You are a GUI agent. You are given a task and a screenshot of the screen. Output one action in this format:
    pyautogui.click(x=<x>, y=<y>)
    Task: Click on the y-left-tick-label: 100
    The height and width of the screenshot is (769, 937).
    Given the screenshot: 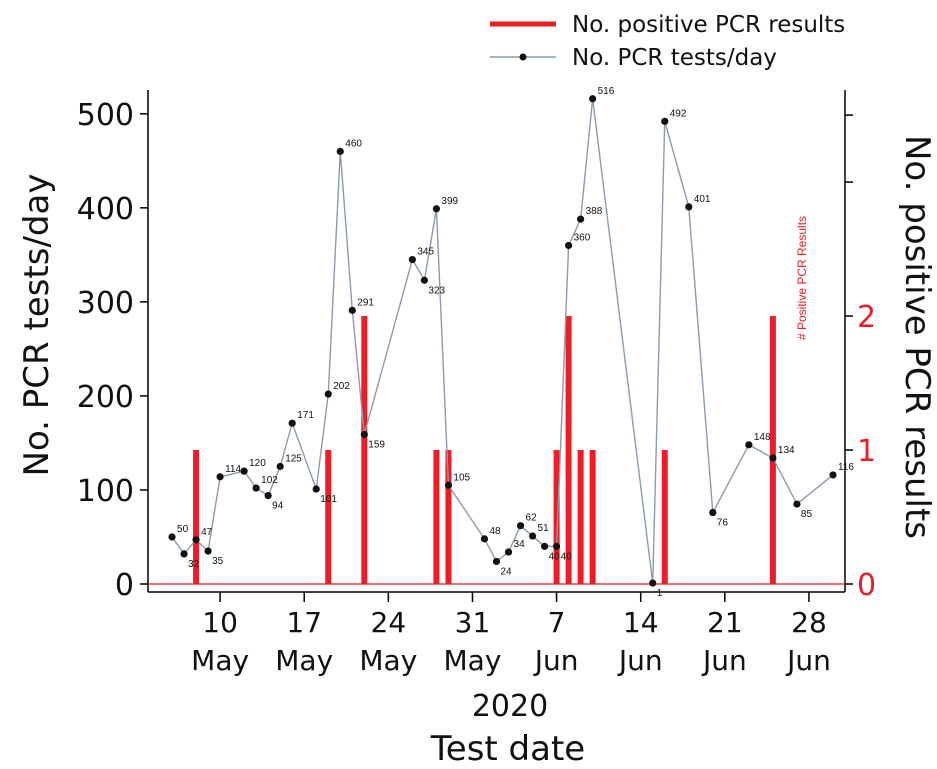 What is the action you would take?
    pyautogui.click(x=105, y=491)
    